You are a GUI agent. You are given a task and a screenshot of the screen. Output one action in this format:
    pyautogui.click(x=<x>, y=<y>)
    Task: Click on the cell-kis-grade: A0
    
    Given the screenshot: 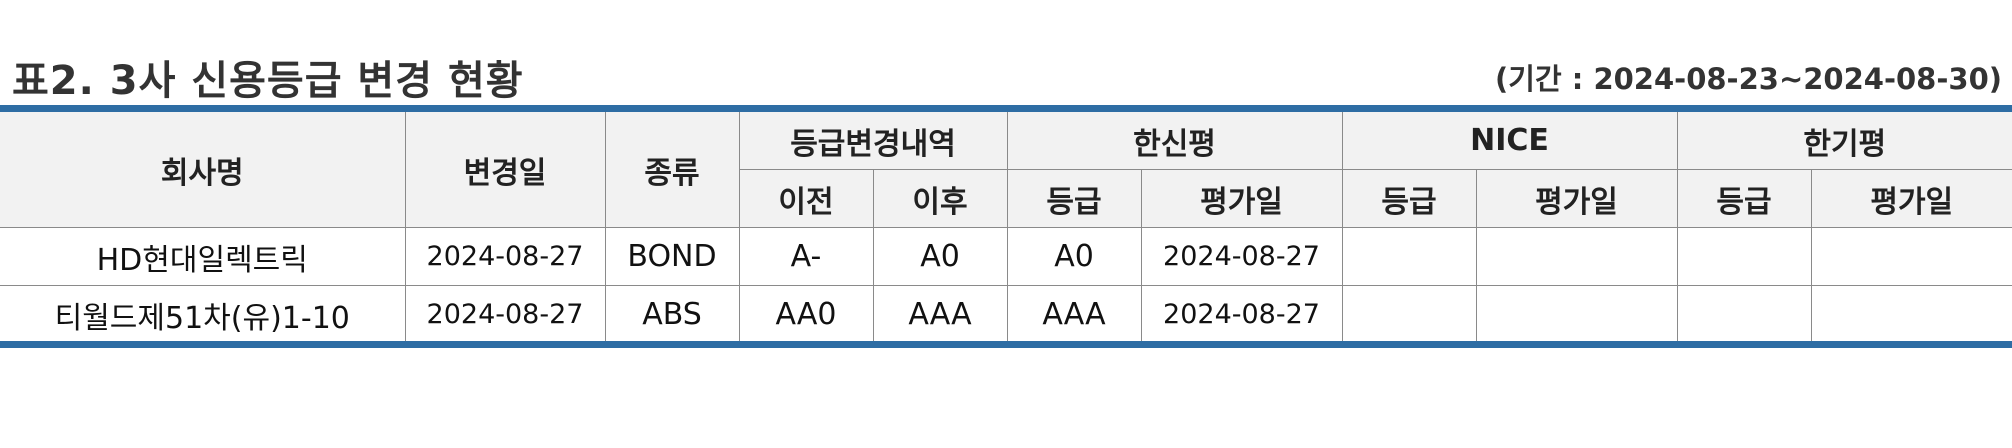 What is the action you would take?
    pyautogui.click(x=1074, y=256)
    